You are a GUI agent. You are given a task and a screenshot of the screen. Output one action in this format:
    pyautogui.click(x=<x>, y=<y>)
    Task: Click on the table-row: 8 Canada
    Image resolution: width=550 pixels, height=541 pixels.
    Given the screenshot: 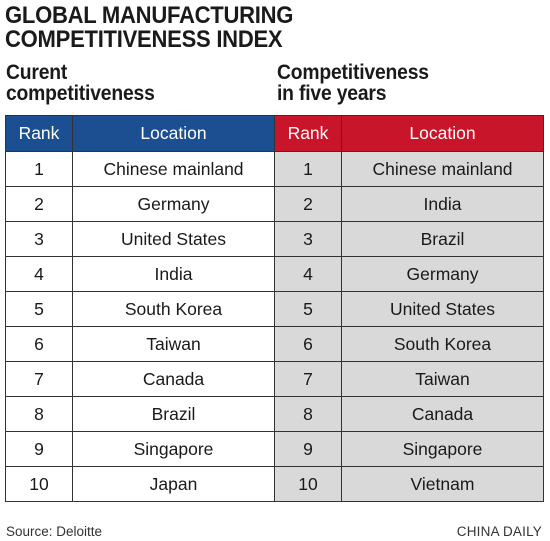 What is the action you would take?
    pyautogui.click(x=409, y=414)
    